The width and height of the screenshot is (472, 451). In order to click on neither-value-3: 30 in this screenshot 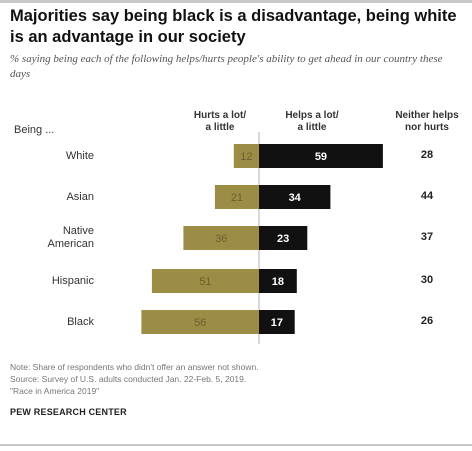, I will do `click(427, 280)`.